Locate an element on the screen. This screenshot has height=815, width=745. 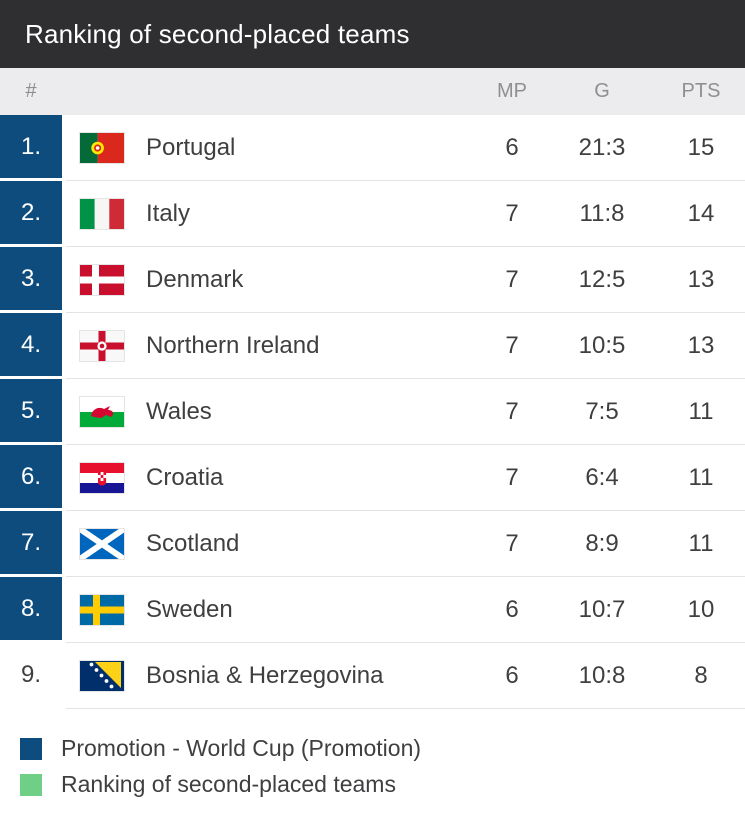
team-name: Bosnia & Herzegovina is located at coordinates (265, 675).